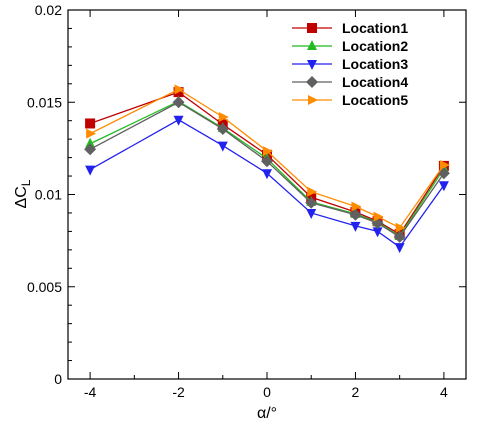 The image size is (480, 427). What do you see at coordinates (444, 392) in the screenshot?
I see `x-tick-label: 4` at bounding box center [444, 392].